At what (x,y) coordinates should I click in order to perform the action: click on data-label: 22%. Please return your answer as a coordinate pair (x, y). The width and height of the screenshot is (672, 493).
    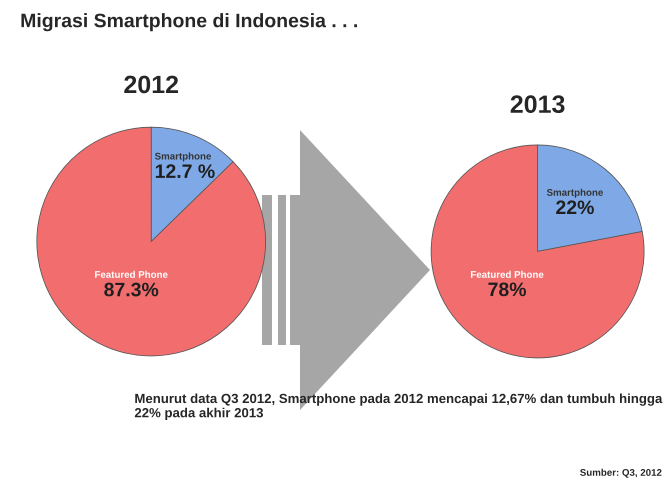
    Looking at the image, I should click on (575, 207).